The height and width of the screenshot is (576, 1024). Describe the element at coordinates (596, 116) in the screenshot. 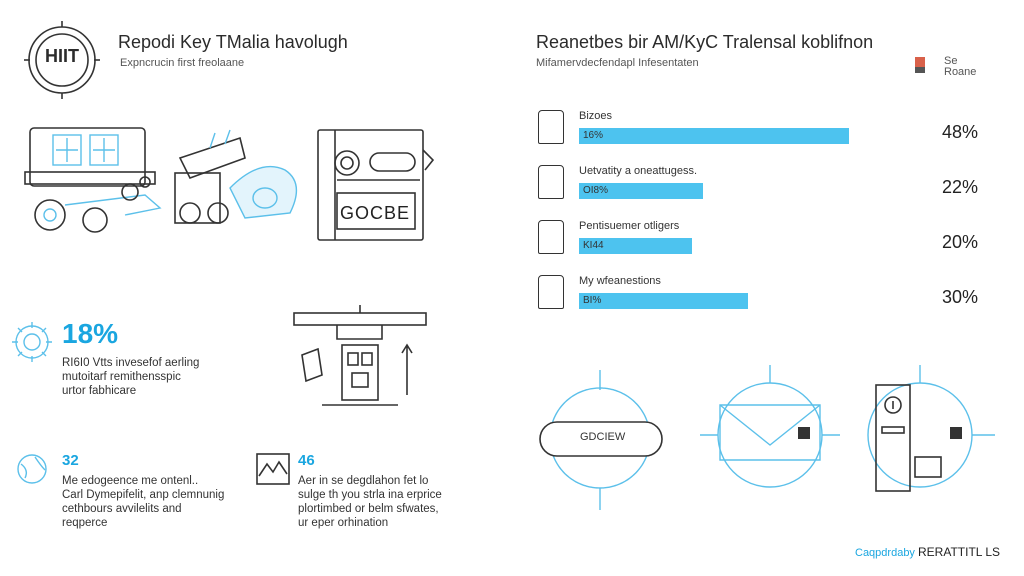

I see `bar-label: Bizoes` at that location.